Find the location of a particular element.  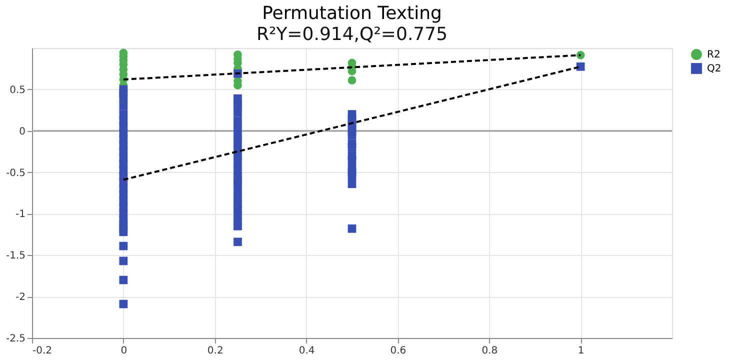

x-tick-label: 0.6 is located at coordinates (398, 351).